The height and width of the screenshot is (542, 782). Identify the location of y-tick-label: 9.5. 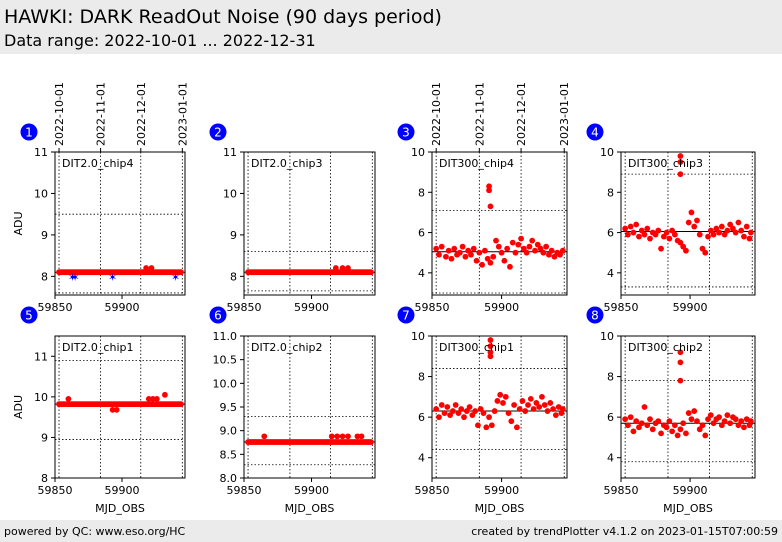
(229, 407).